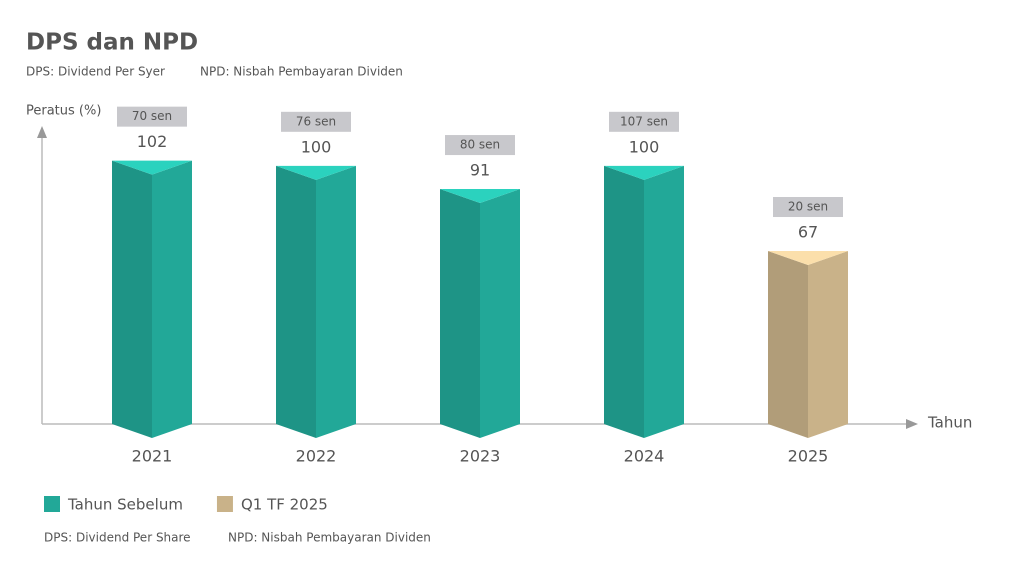  Describe the element at coordinates (152, 456) in the screenshot. I see `x-tick-label: 2021` at that location.